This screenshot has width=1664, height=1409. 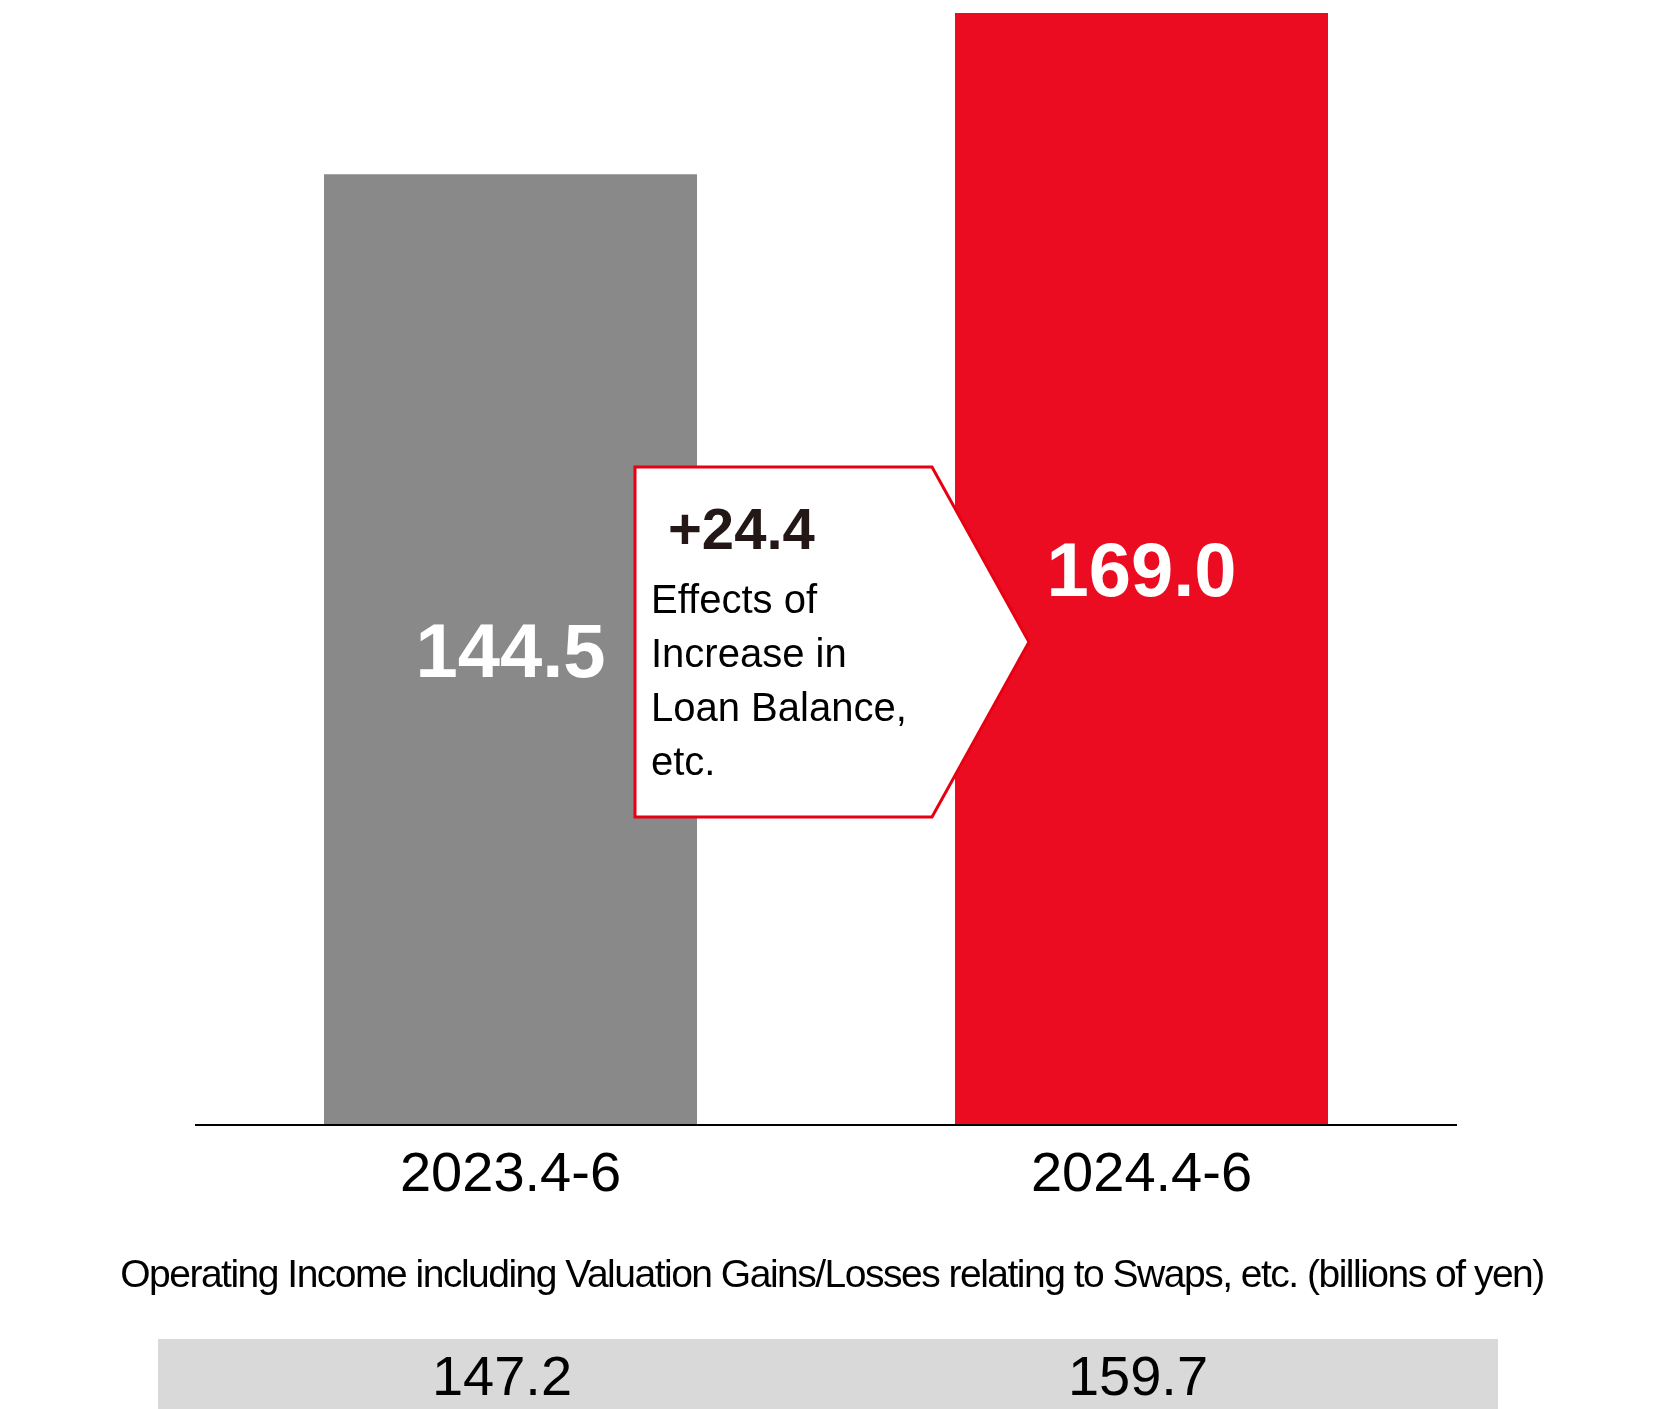 I want to click on annotation: +24.4, so click(x=741, y=528).